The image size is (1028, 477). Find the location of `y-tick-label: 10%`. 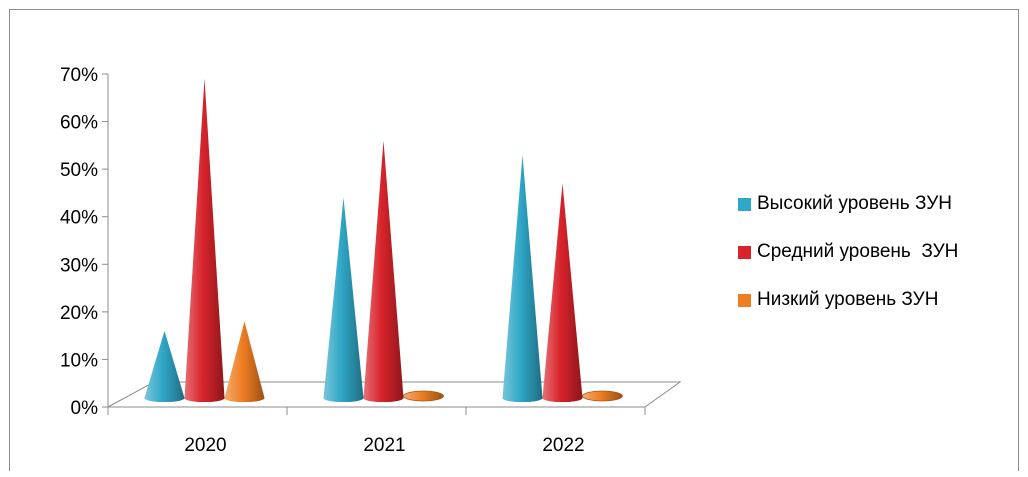

y-tick-label: 10% is located at coordinates (79, 360).